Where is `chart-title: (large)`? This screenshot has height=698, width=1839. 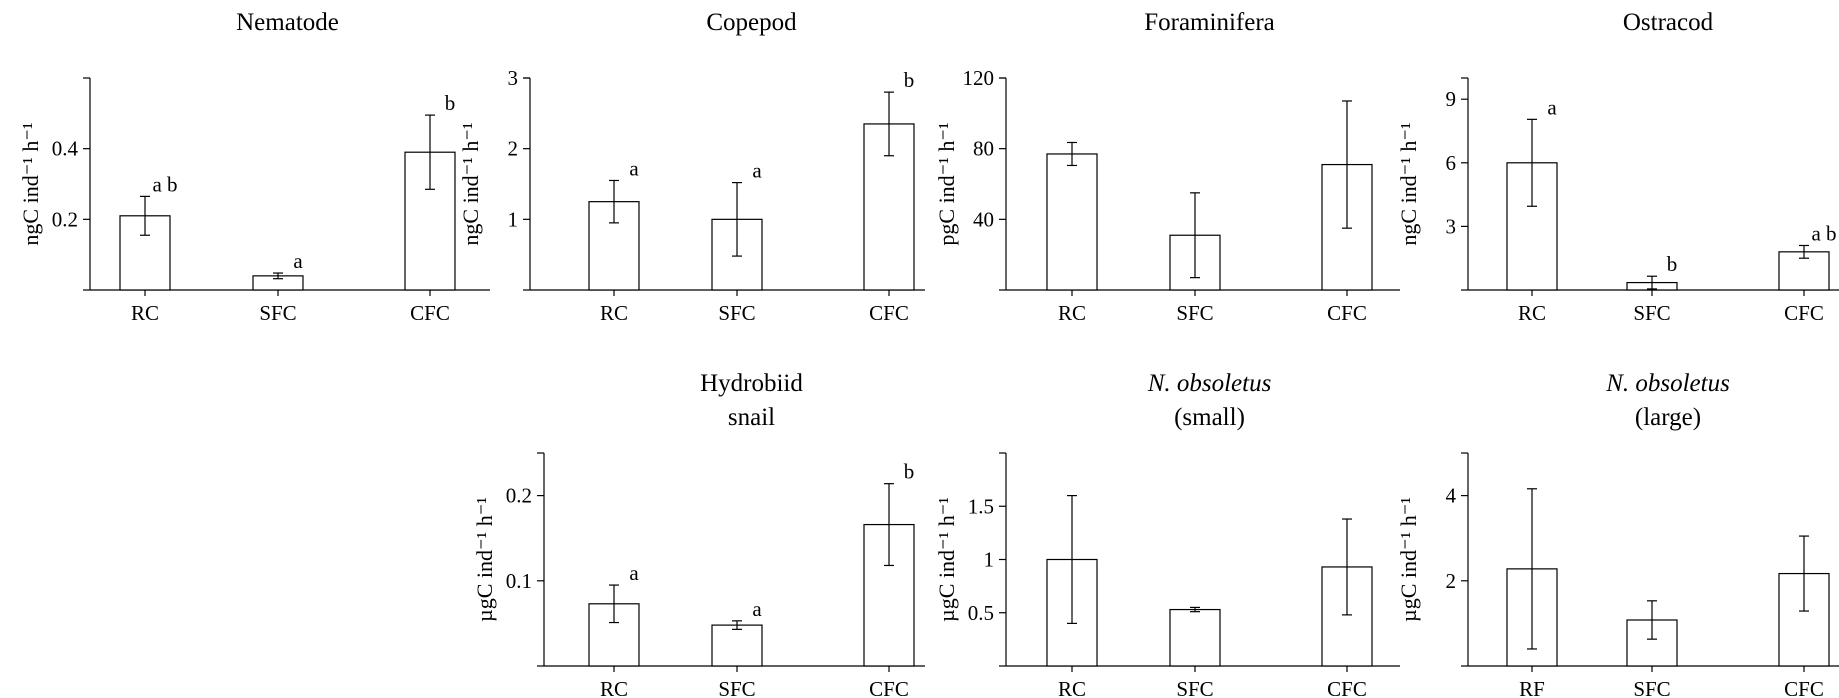 chart-title: (large) is located at coordinates (1668, 417).